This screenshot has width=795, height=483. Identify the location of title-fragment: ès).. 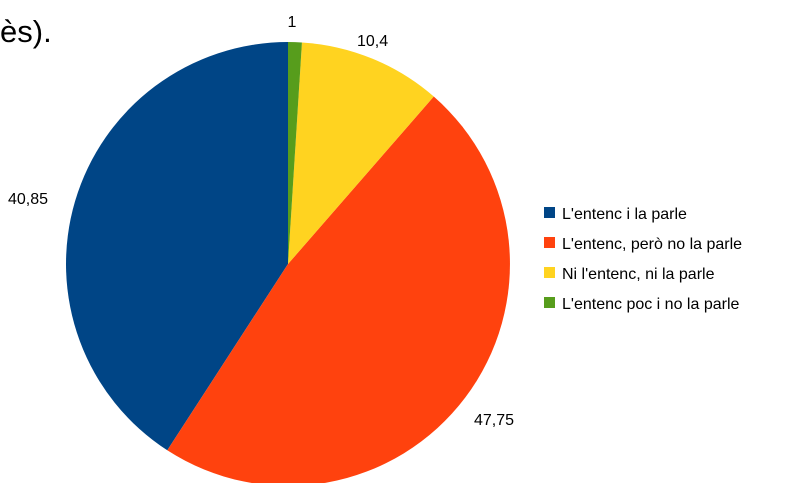
(26, 31).